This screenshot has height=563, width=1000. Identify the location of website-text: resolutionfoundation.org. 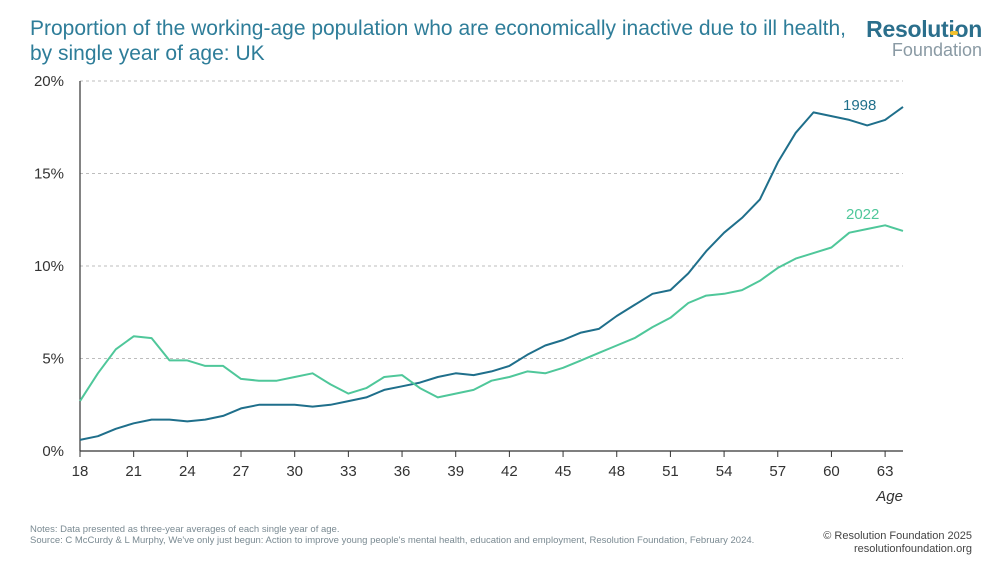
(912, 549).